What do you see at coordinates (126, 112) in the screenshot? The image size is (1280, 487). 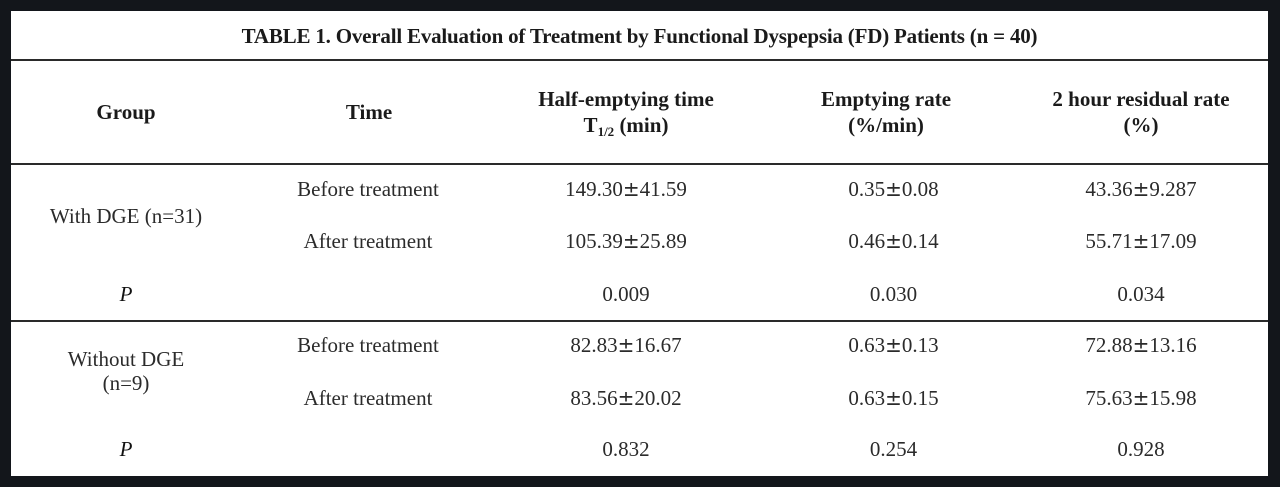 I see `column-header-group: Group` at bounding box center [126, 112].